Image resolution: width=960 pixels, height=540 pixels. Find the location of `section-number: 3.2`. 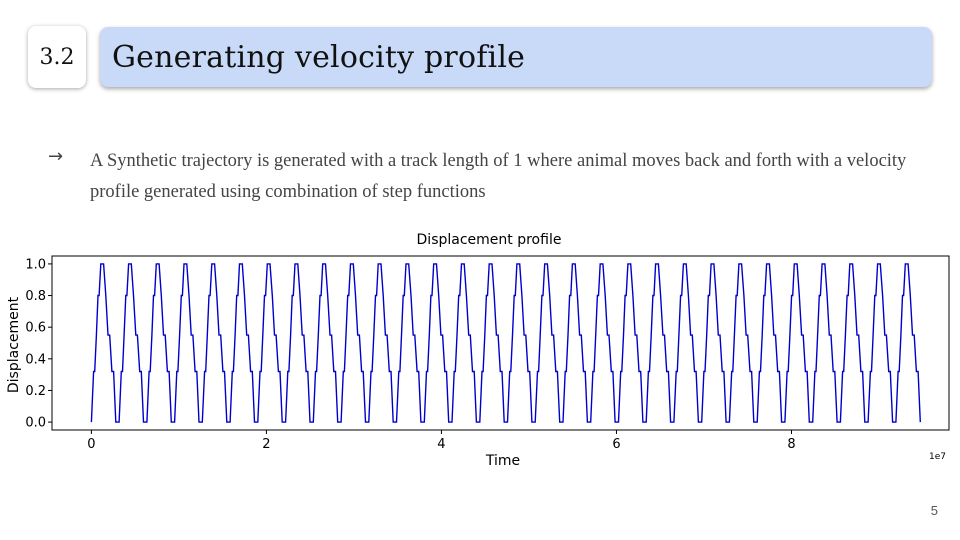

section-number: 3.2 is located at coordinates (57, 57).